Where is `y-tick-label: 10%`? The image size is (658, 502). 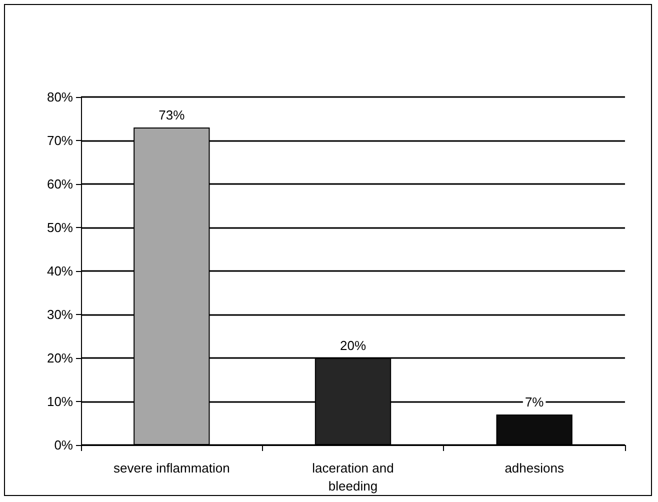
y-tick-label: 10% is located at coordinates (60, 401).